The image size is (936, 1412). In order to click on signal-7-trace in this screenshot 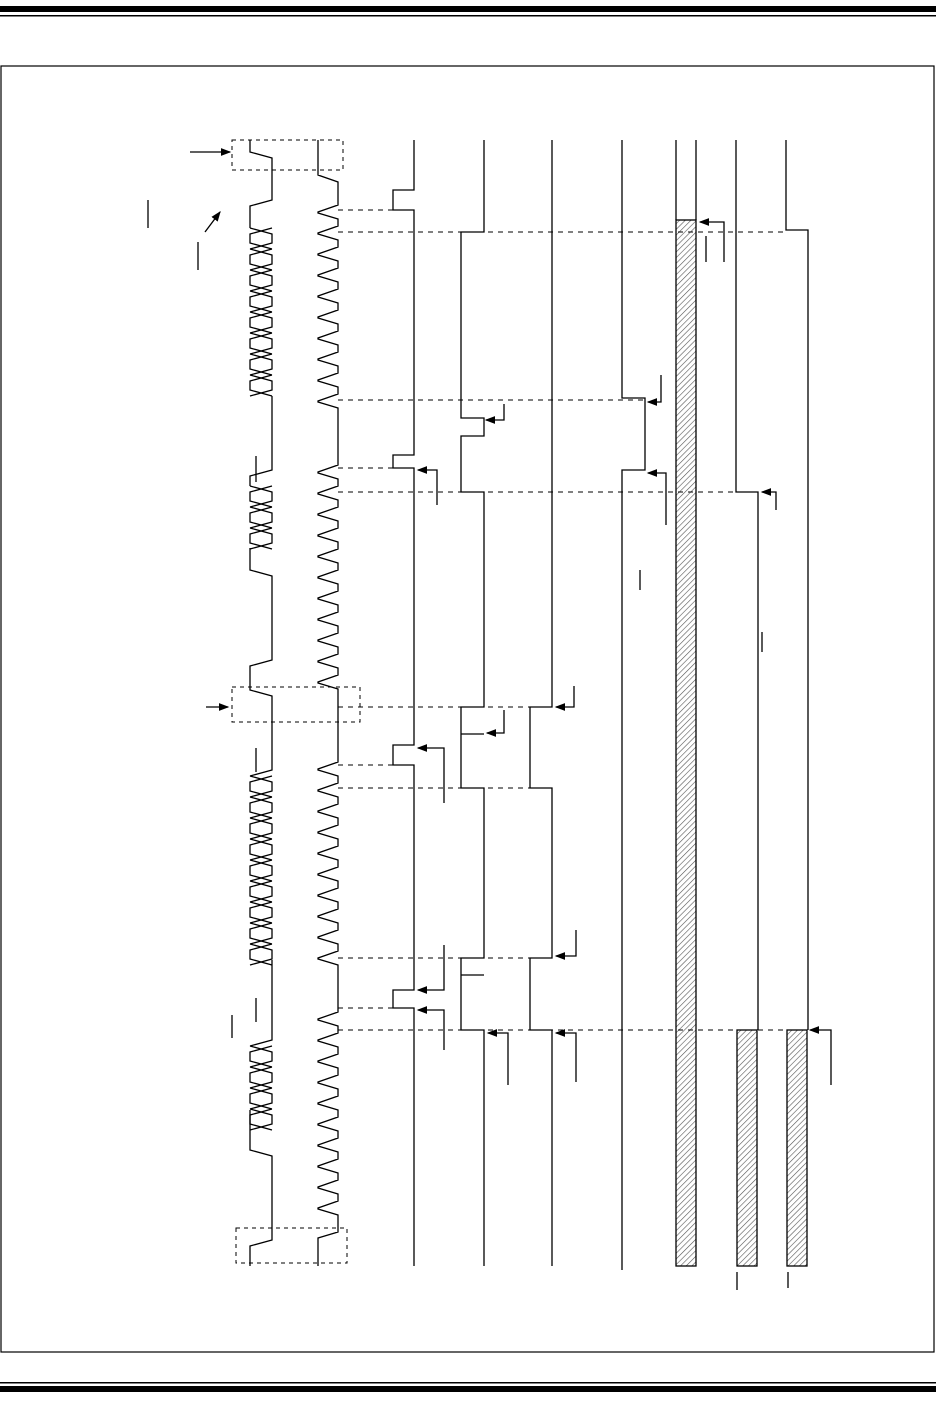, I will do `click(797, 585)`.